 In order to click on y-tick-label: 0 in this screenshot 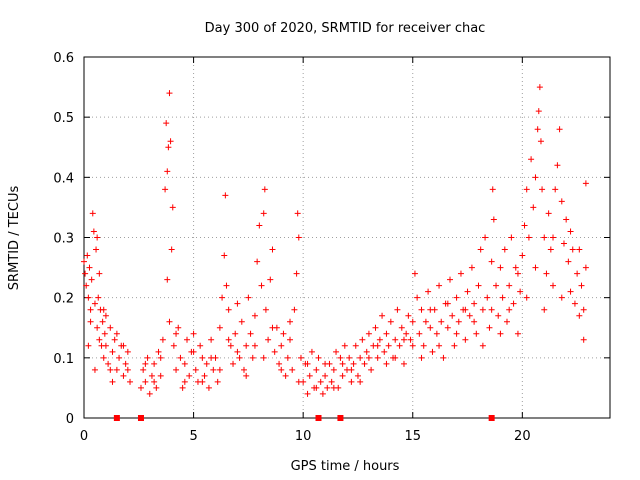, I will do `click(70, 419)`.